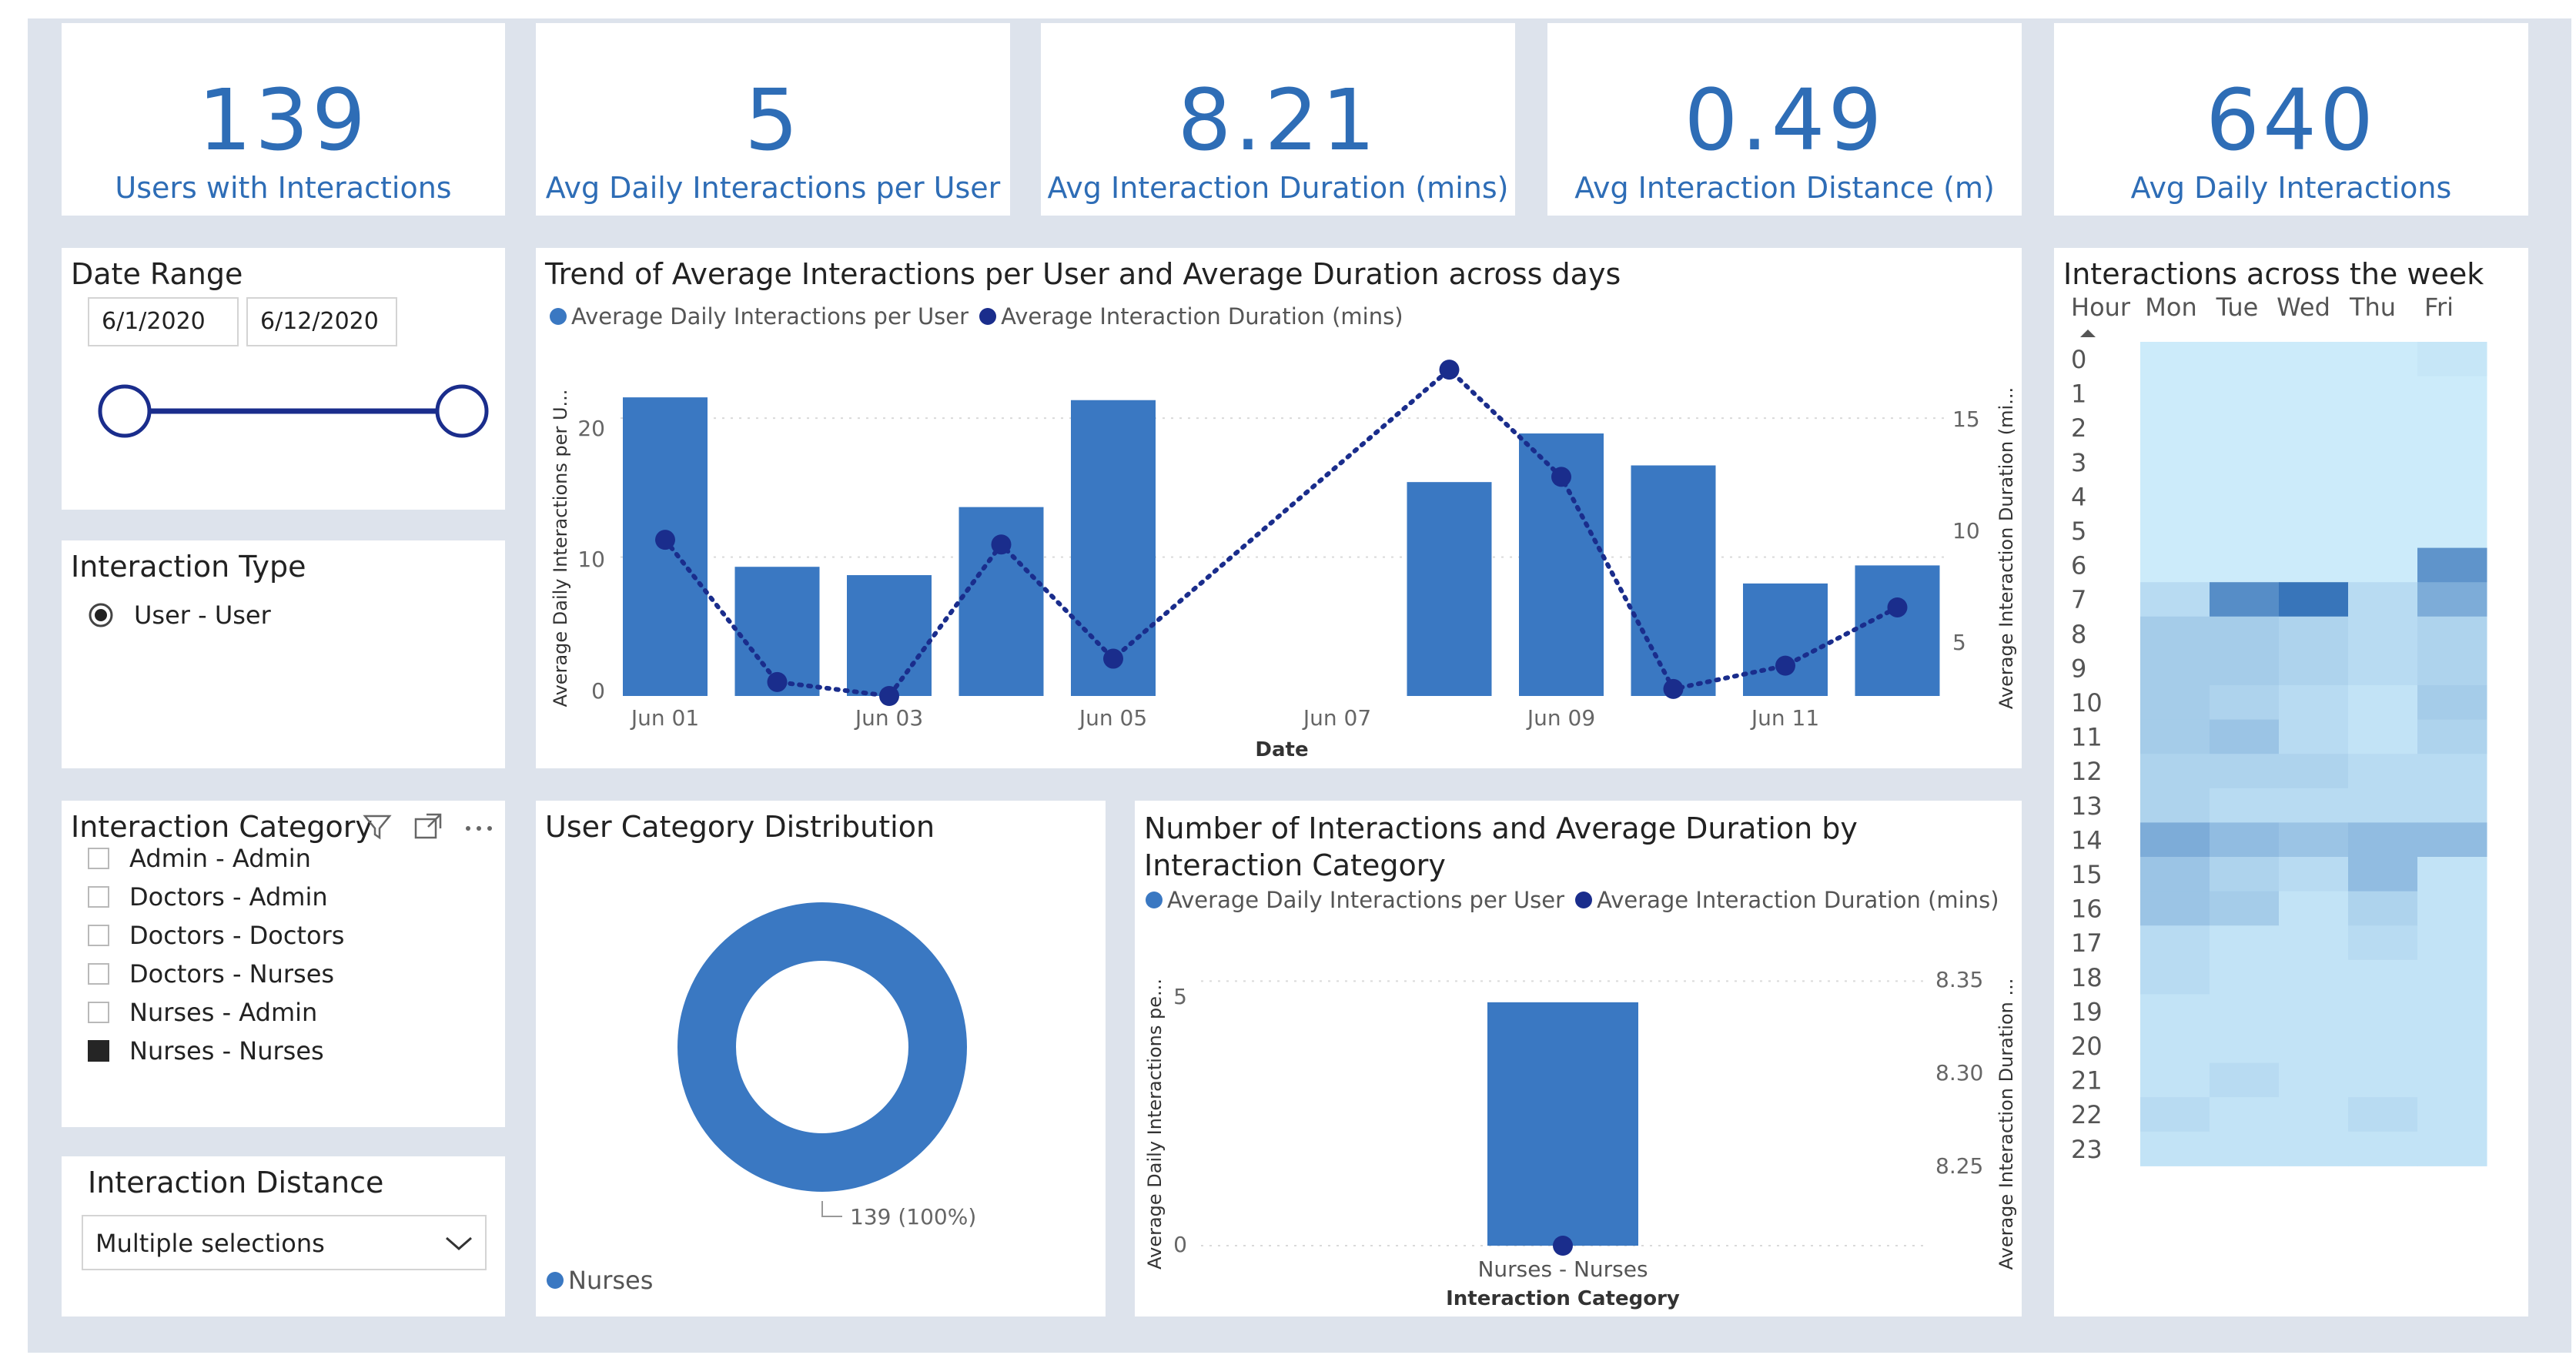  I want to click on slider-end-handle, so click(462, 411).